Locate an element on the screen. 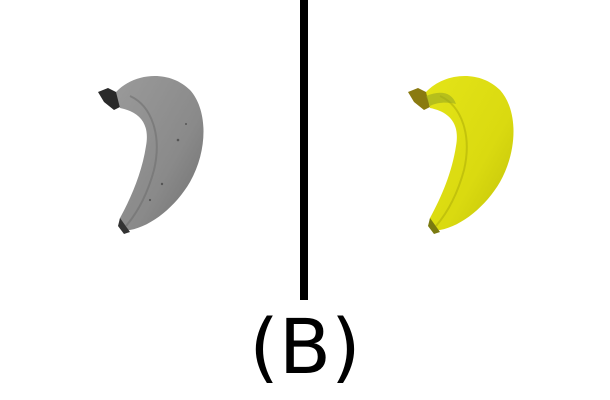 This screenshot has height=400, width=610. color-banana-body is located at coordinates (470, 153).